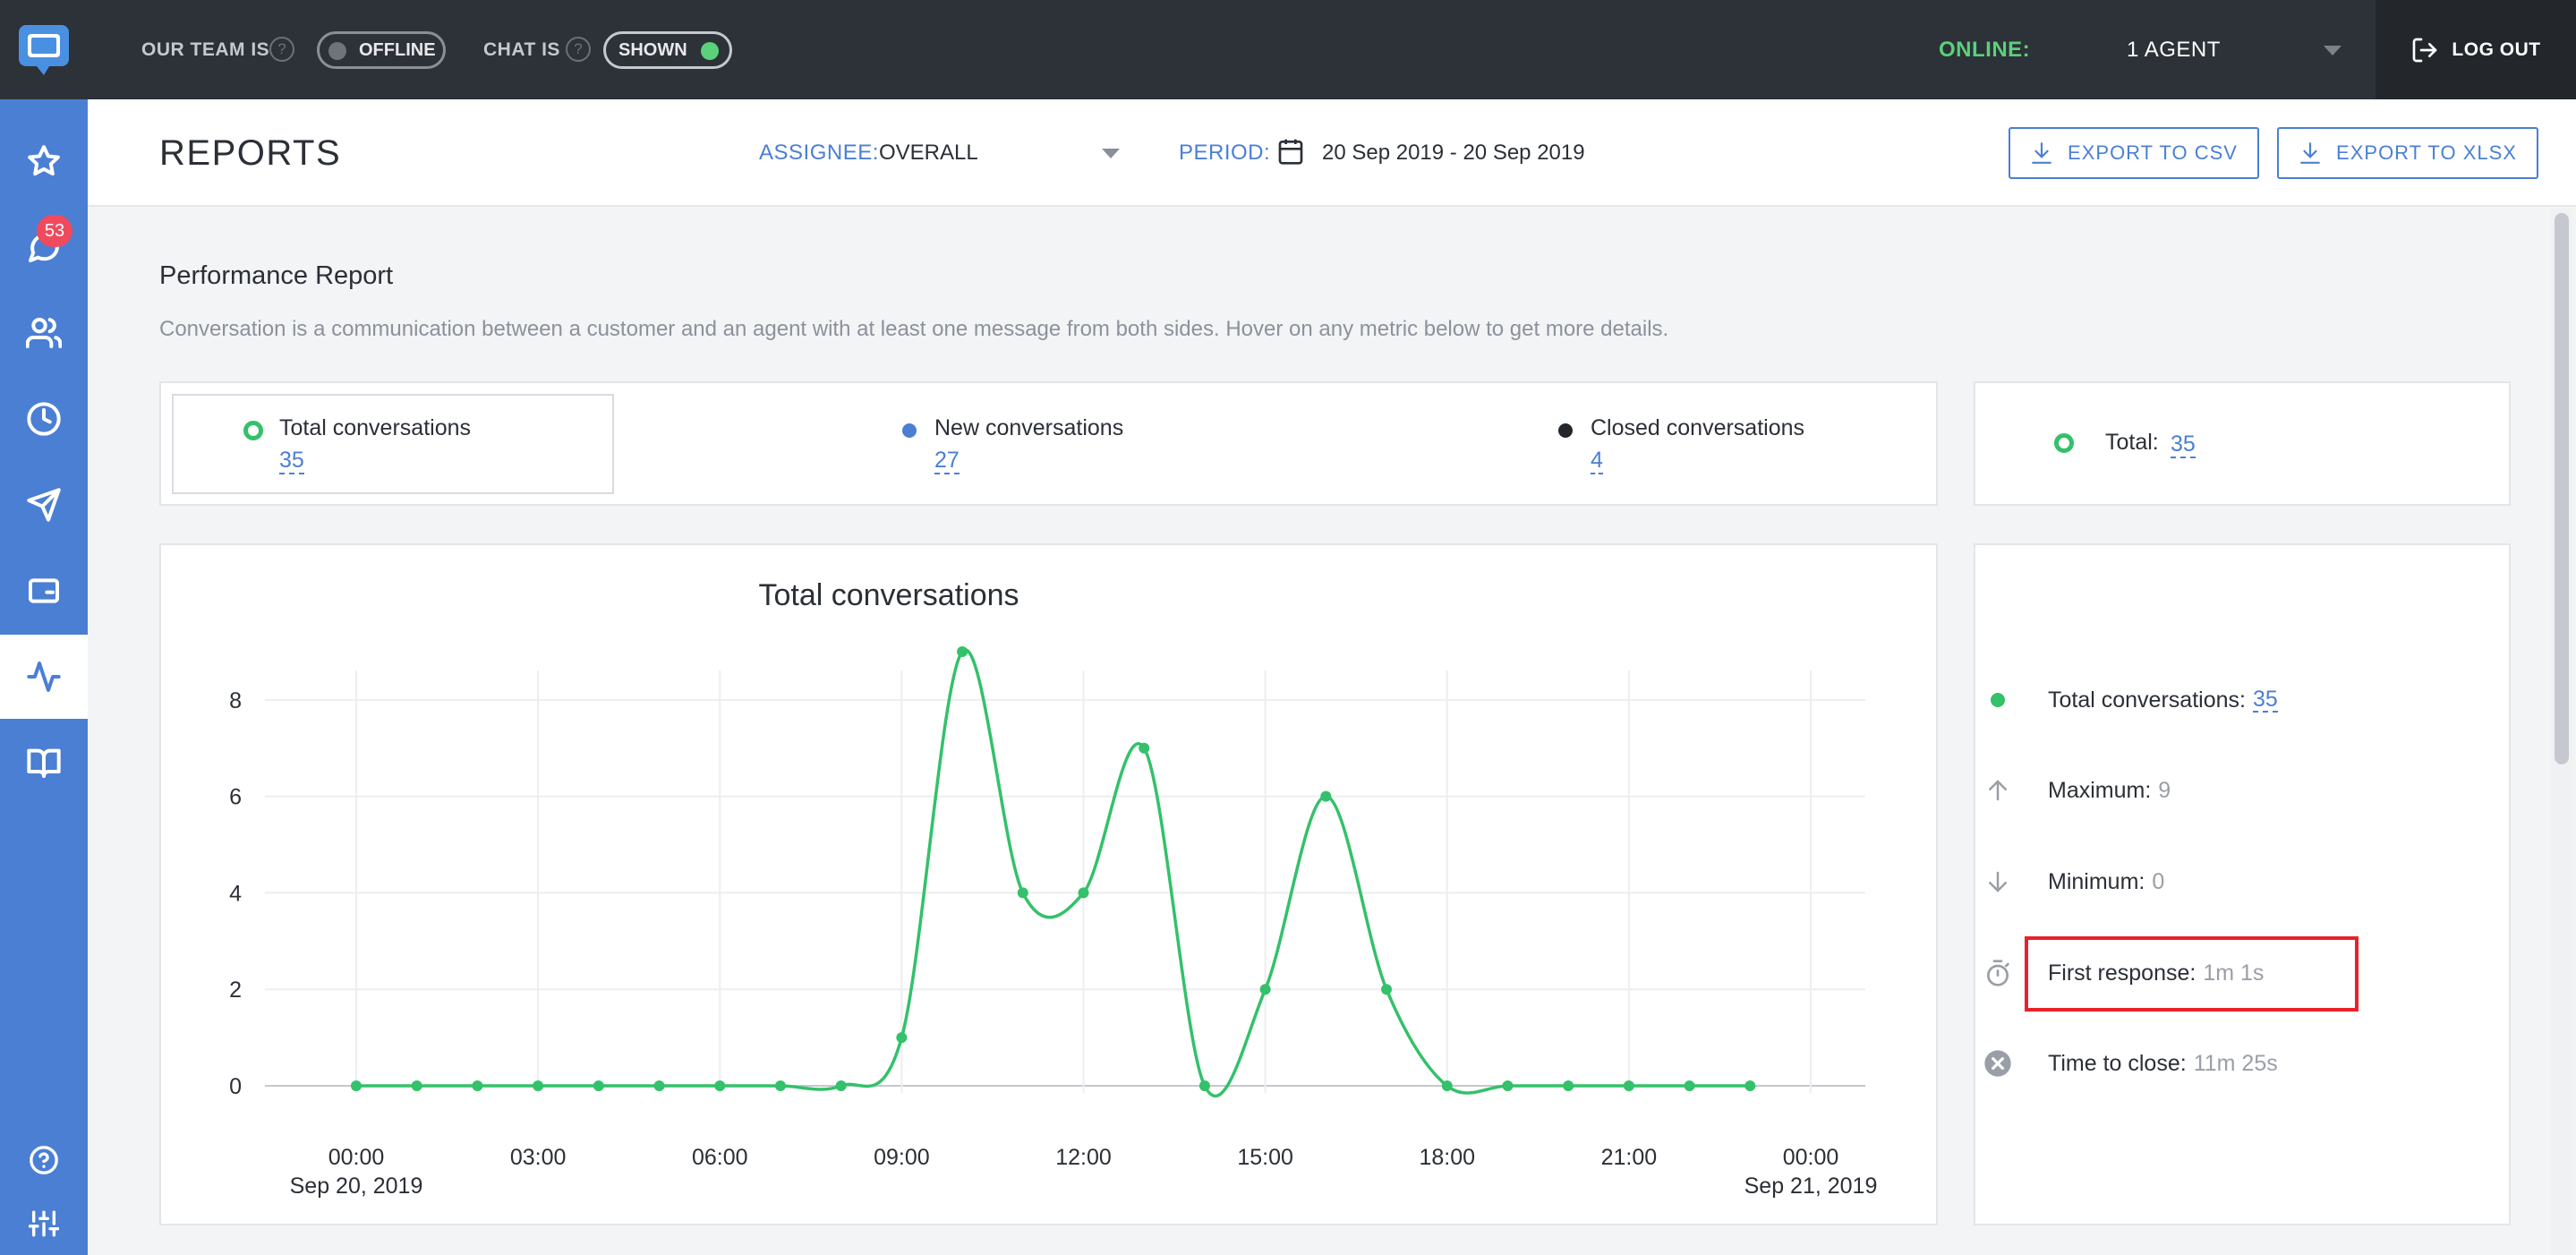 This screenshot has height=1255, width=2576. I want to click on metric-total-conversations: Total conversations 35, so click(410, 444).